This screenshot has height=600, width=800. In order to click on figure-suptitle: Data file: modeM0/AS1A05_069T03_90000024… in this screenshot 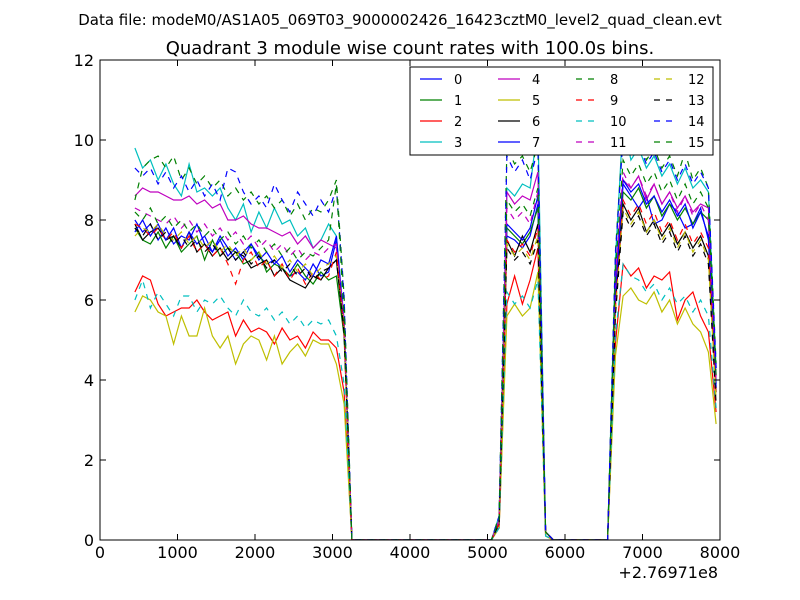, I will do `click(400, 20)`.